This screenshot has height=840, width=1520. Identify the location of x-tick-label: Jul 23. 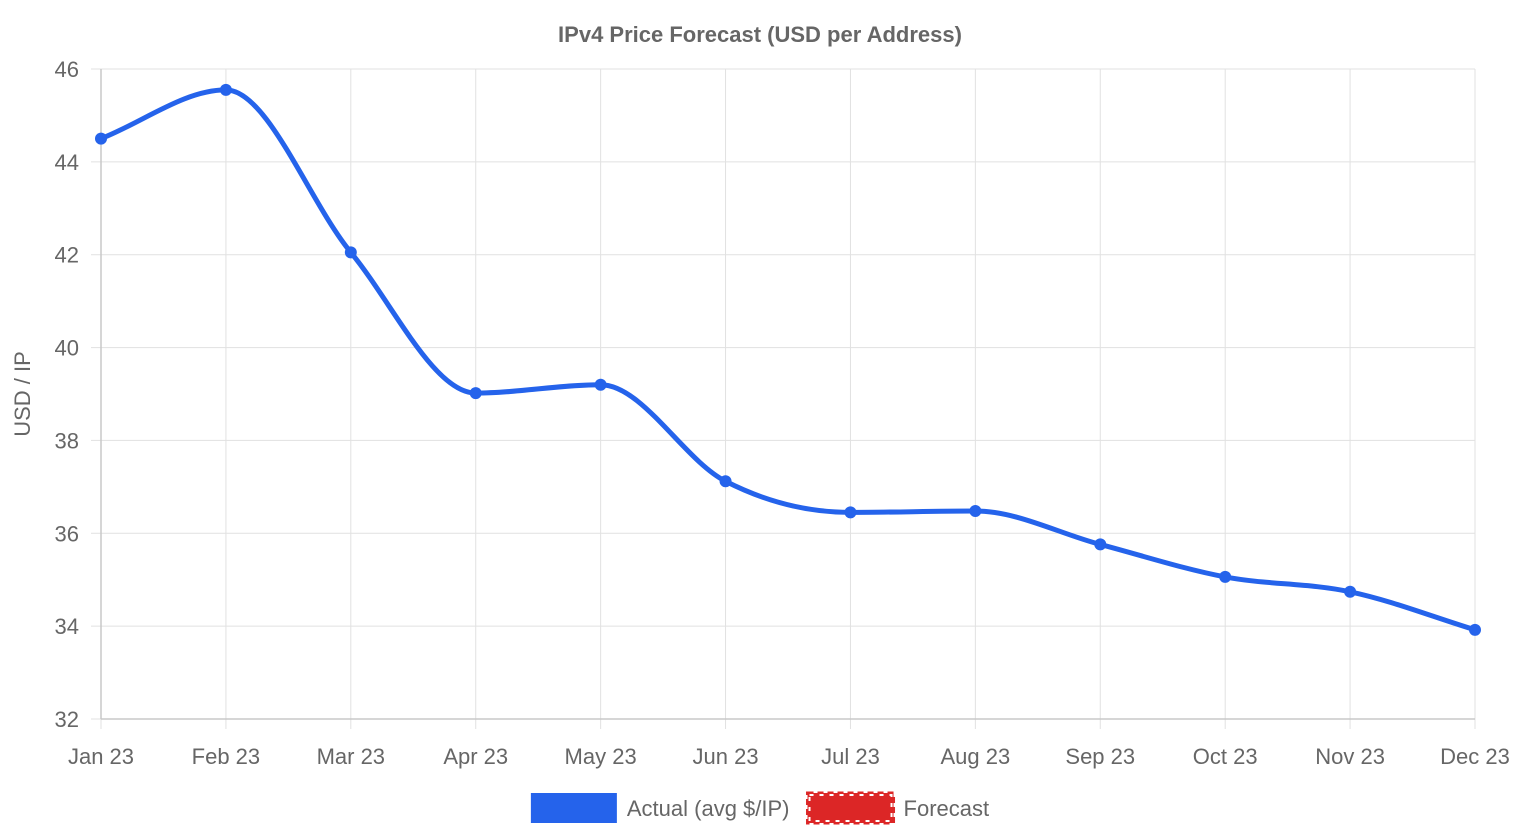
(850, 756).